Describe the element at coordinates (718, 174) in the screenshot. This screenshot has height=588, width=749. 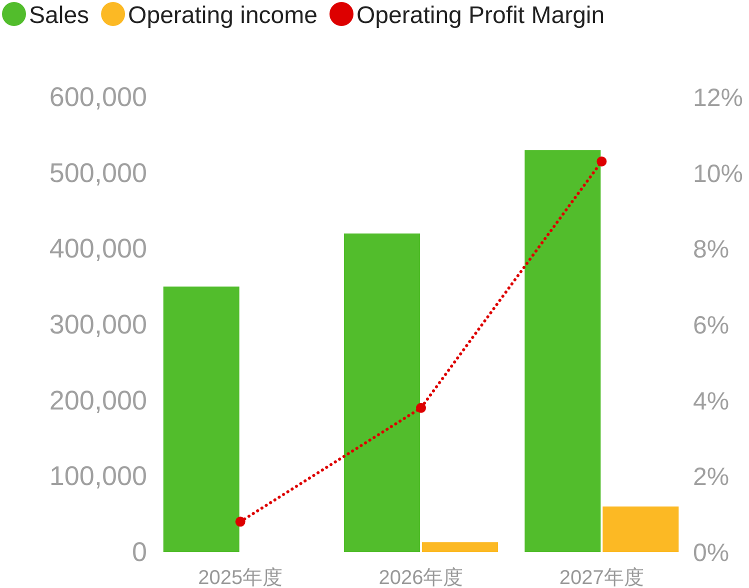
I see `y2-tick-label: 10%` at that location.